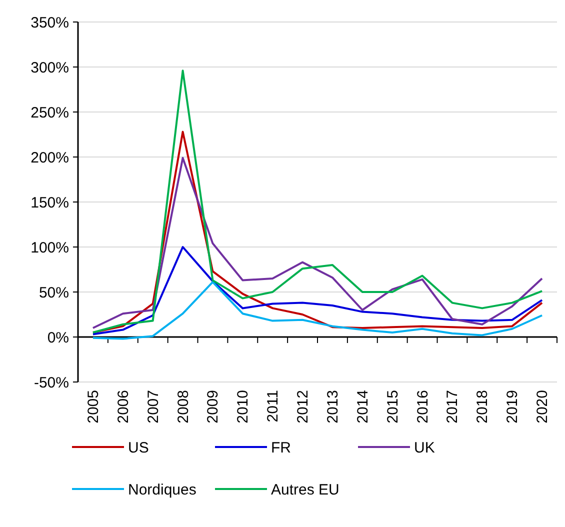 Image resolution: width=565 pixels, height=527 pixels. Describe the element at coordinates (49, 247) in the screenshot. I see `y-tick-label: 100%` at that location.